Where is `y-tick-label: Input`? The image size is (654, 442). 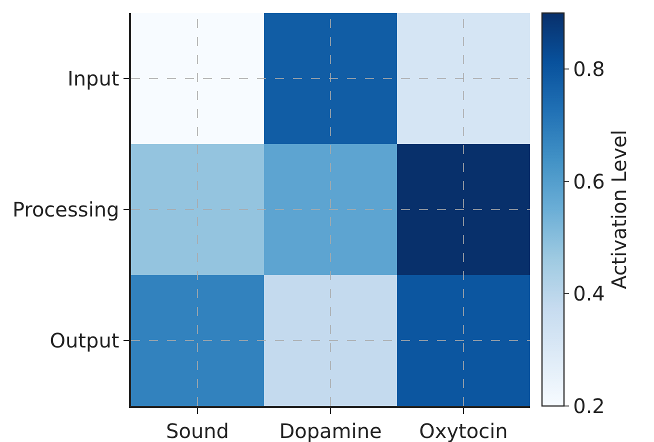
y-tick-label: Input is located at coordinates (93, 78).